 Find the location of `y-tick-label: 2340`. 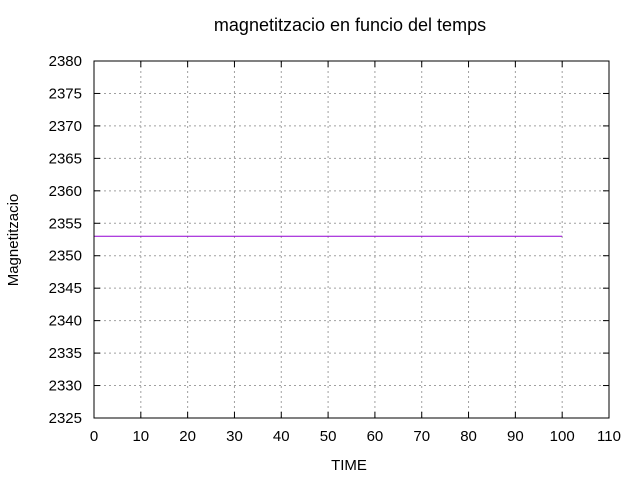

y-tick-label: 2340 is located at coordinates (65, 321).